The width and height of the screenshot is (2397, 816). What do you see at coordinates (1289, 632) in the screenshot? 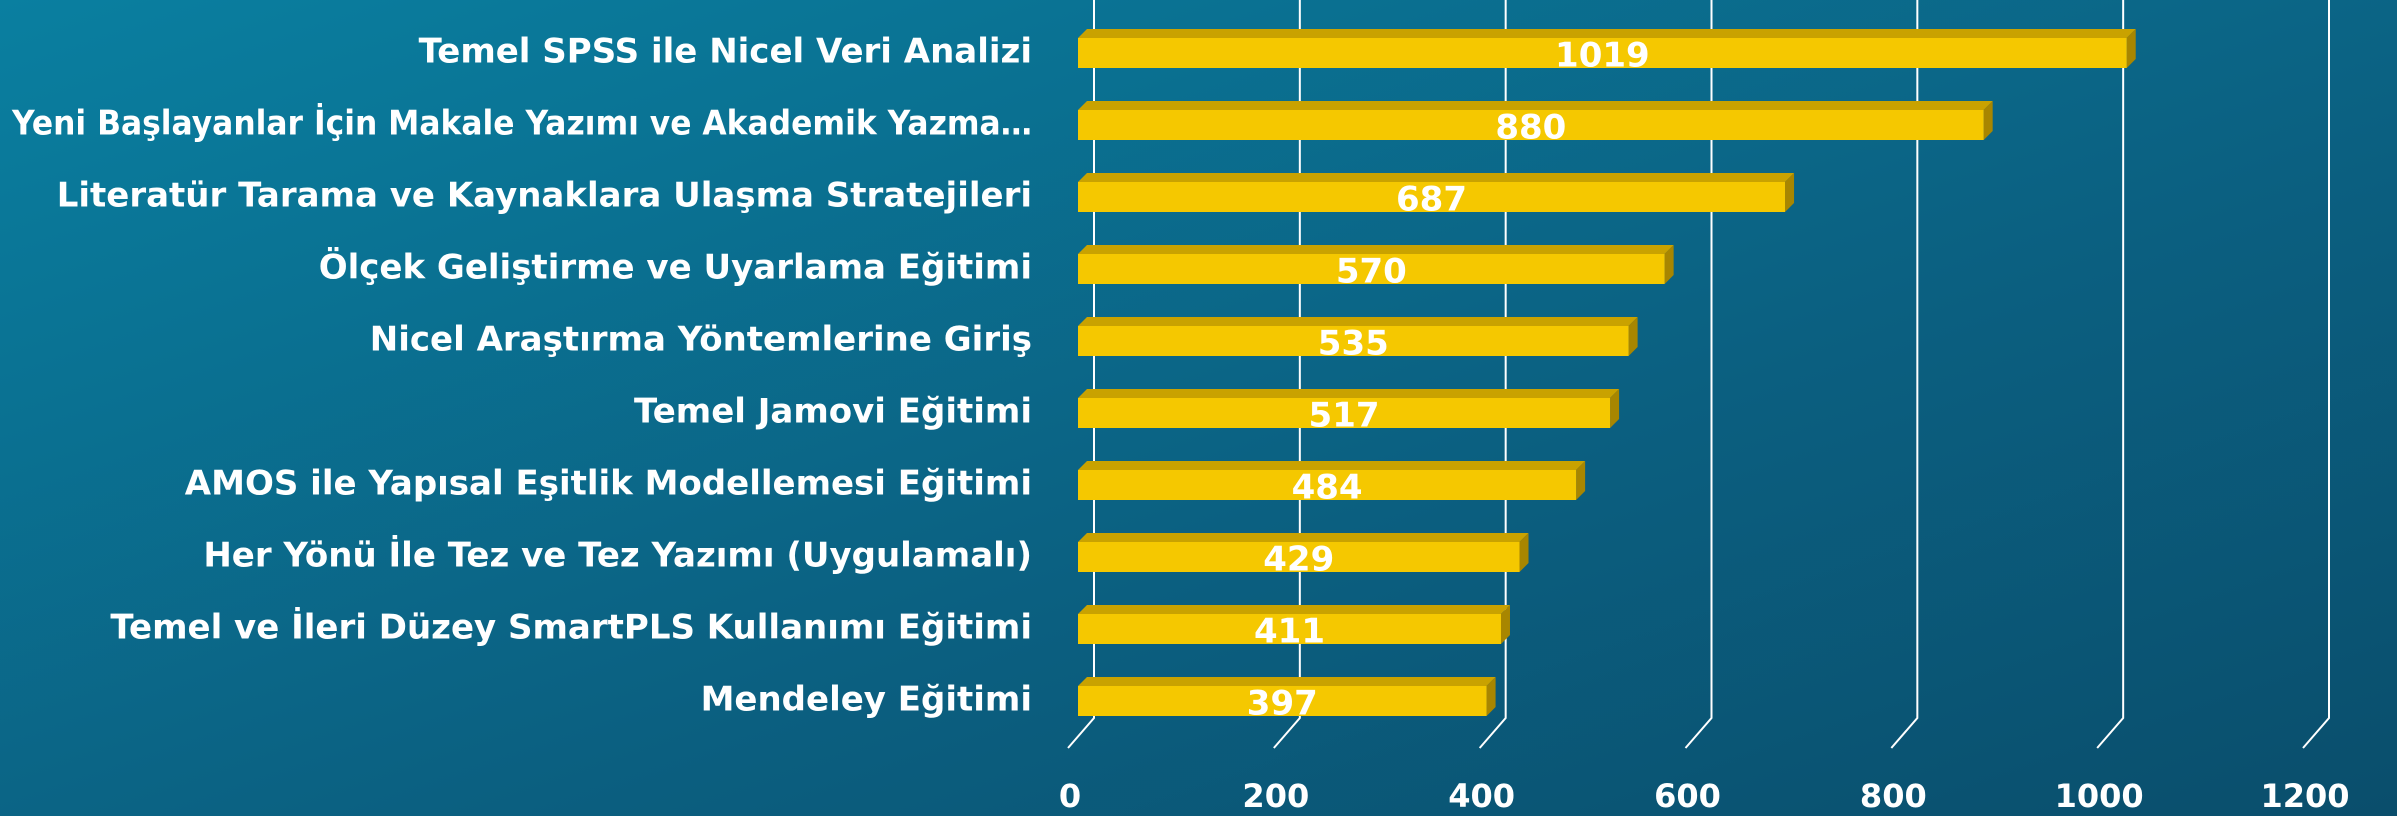
I see `data-label: 411` at bounding box center [1289, 632].